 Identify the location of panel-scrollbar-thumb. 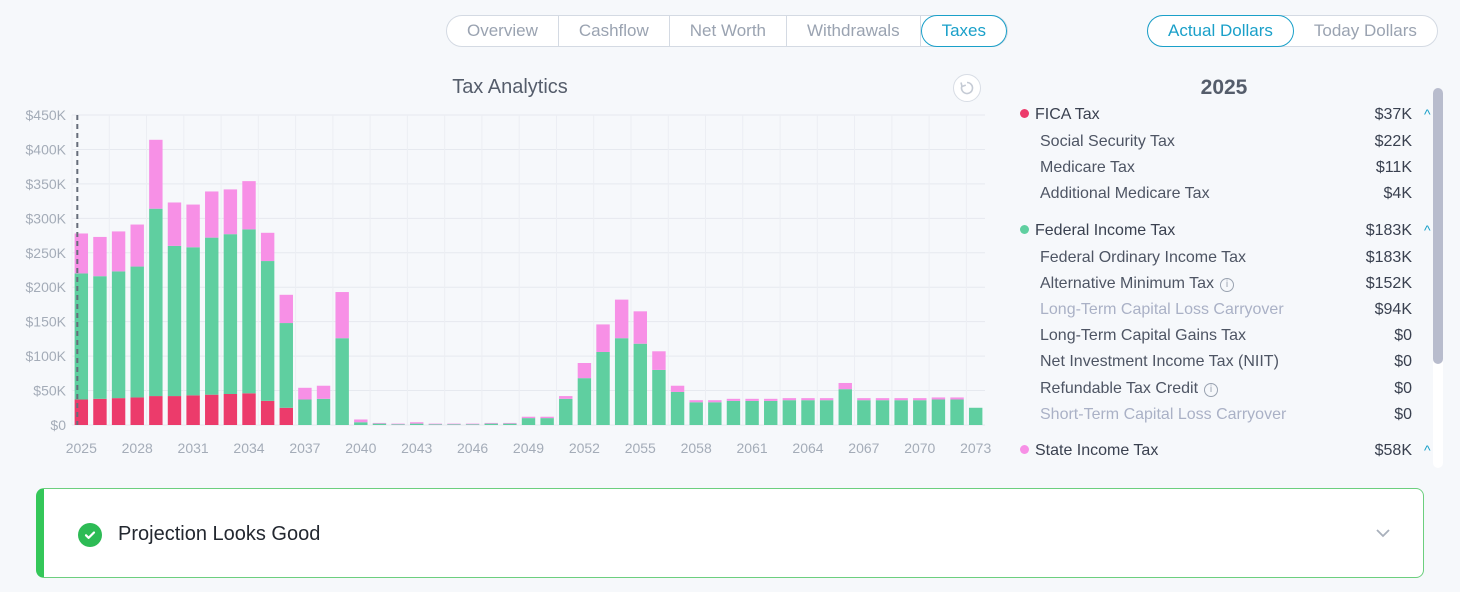
(1438, 226).